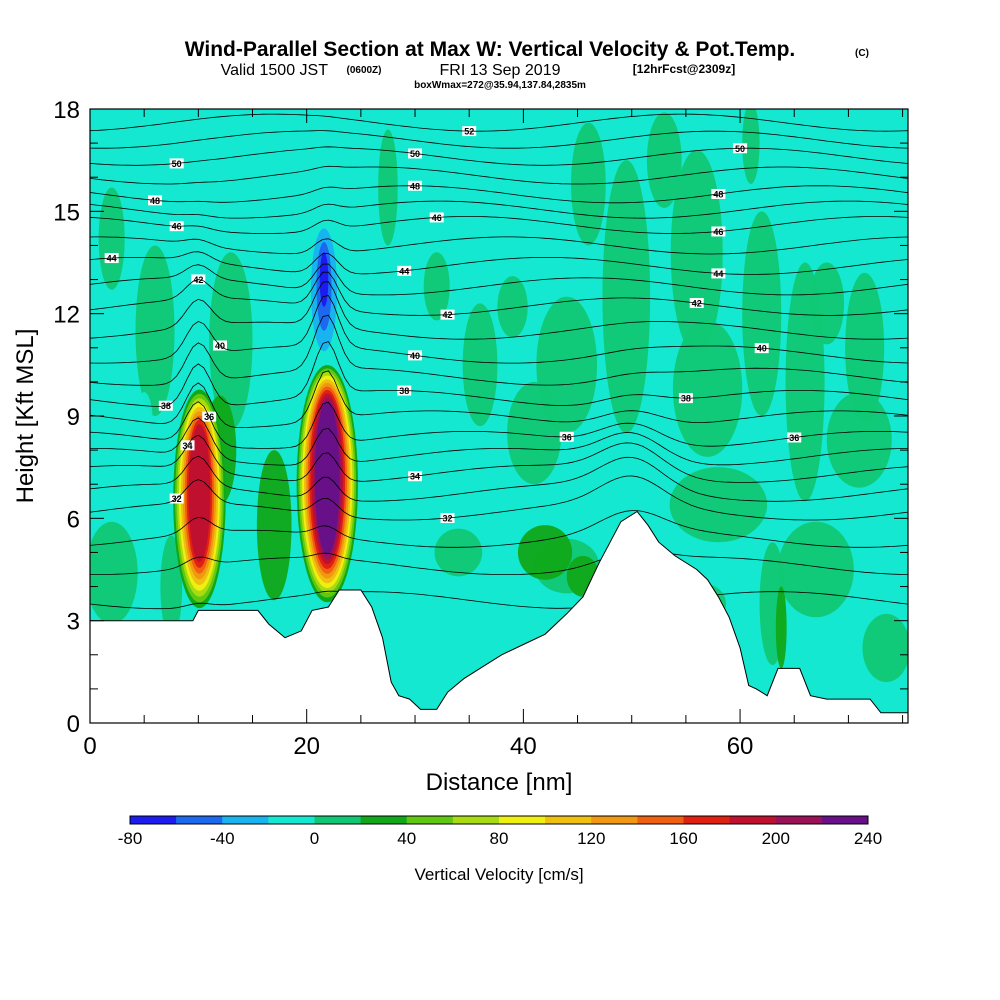 The image size is (1000, 1000). I want to click on subtitle-valid-time: Valid 1500 JST, so click(275, 70).